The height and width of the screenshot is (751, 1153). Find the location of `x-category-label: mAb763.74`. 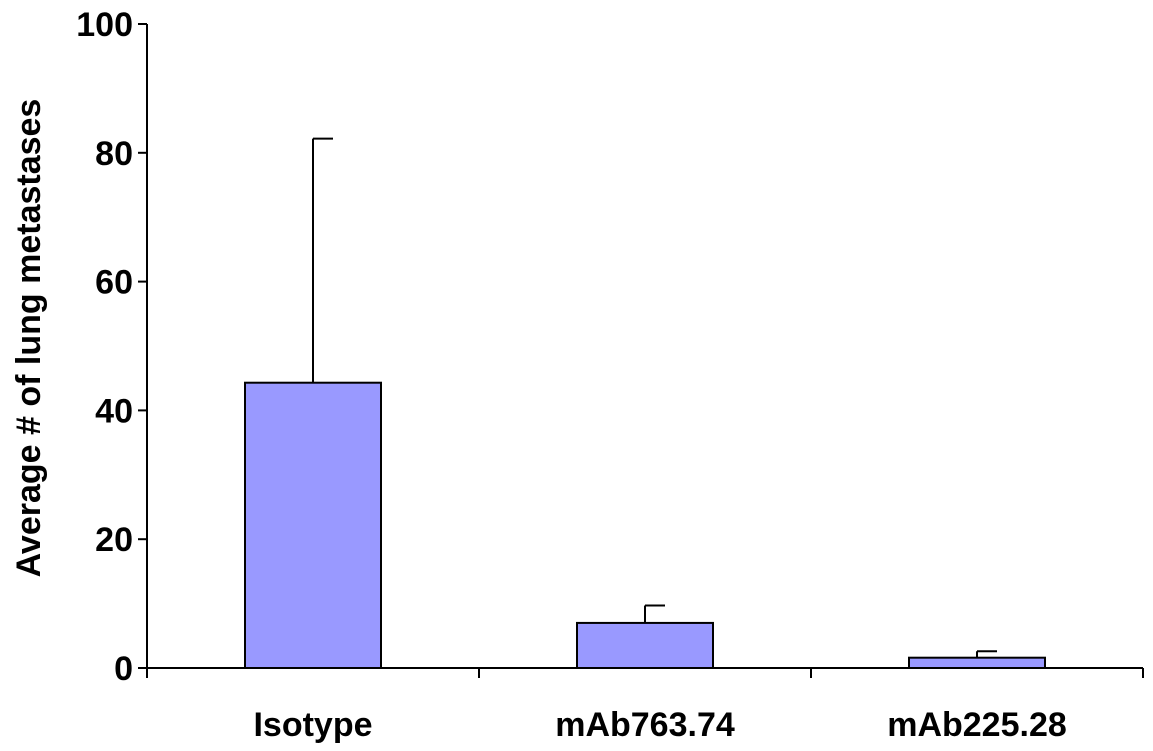

x-category-label: mAb763.74 is located at coordinates (645, 725).